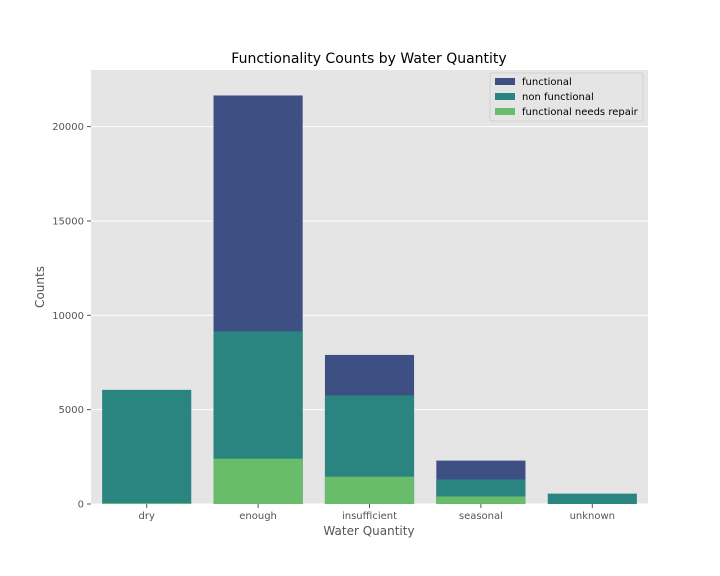 The height and width of the screenshot is (576, 720). What do you see at coordinates (68, 221) in the screenshot?
I see `y-tick-label: 15000` at bounding box center [68, 221].